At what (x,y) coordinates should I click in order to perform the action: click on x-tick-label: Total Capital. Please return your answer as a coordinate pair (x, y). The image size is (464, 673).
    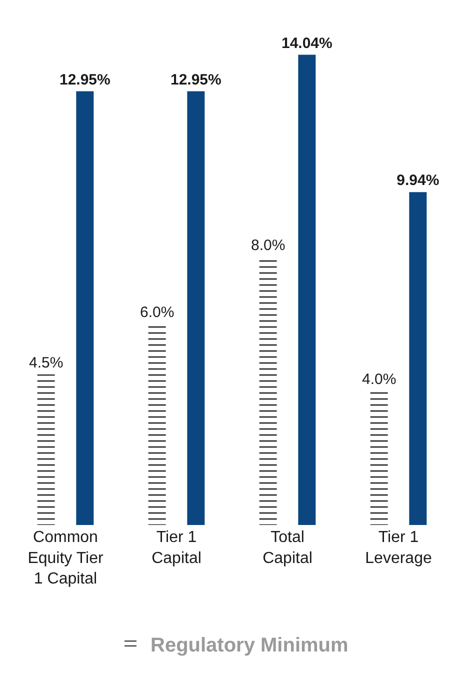
    Looking at the image, I should click on (287, 548).